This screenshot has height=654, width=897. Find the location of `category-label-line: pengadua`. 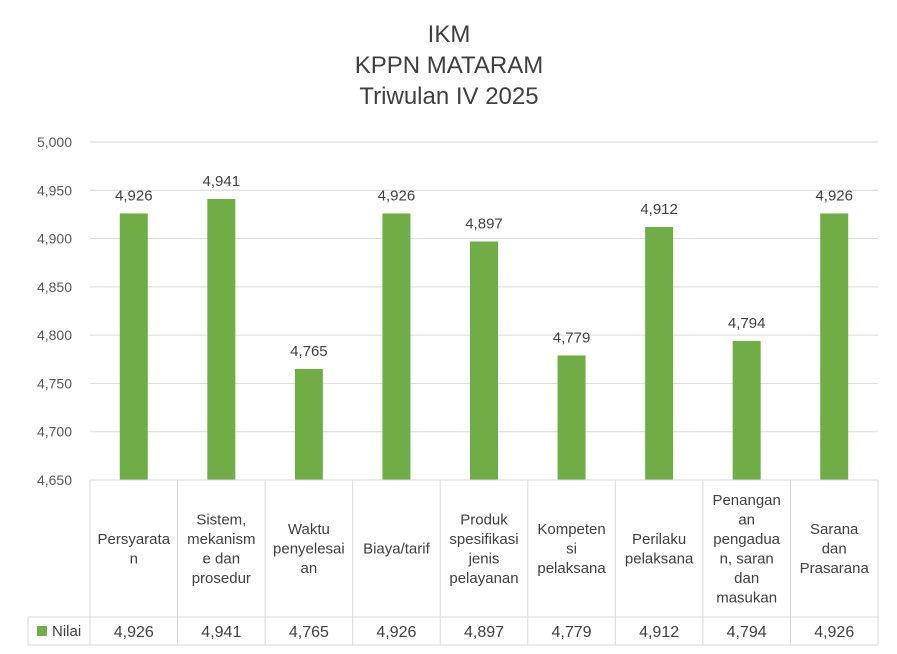

category-label-line: pengadua is located at coordinates (746, 539).